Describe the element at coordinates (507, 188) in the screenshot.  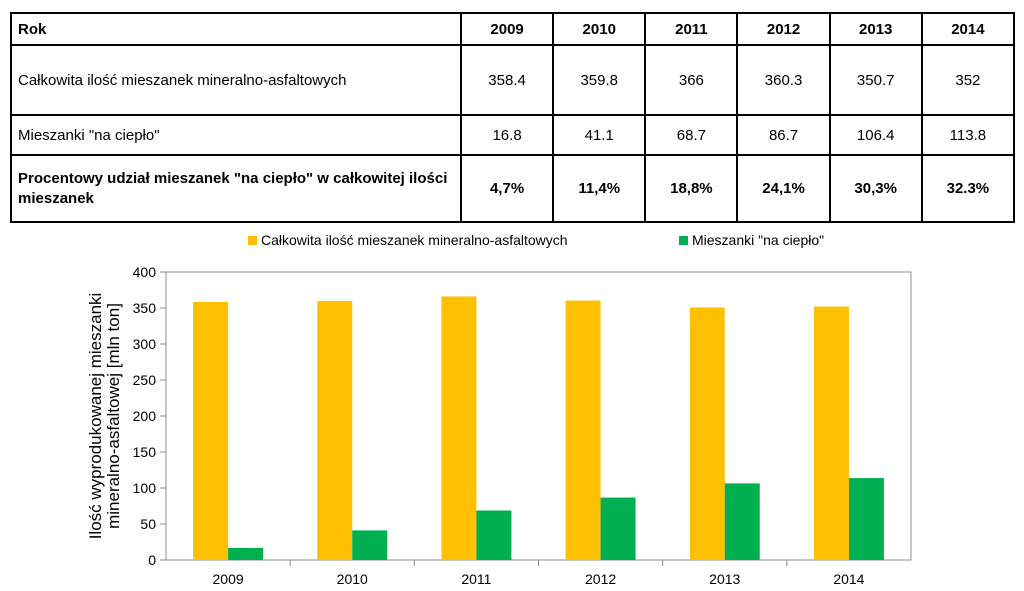
I see `table-cell: 4,7%` at that location.